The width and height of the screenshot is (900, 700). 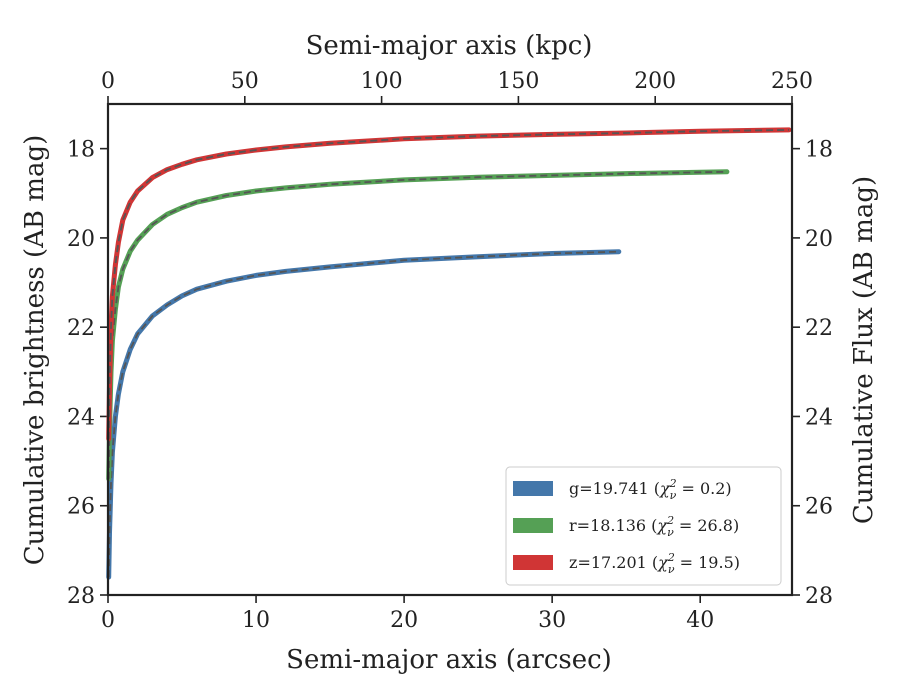 I want to click on x-tick-label: 10, so click(x=256, y=620).